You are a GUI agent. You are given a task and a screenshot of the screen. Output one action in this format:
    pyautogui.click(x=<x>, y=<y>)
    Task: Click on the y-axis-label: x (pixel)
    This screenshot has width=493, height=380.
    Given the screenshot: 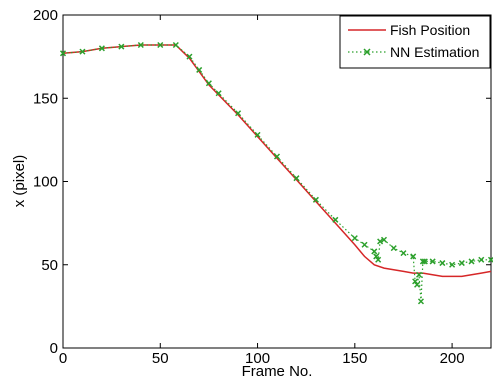 What is the action you would take?
    pyautogui.click(x=19, y=181)
    